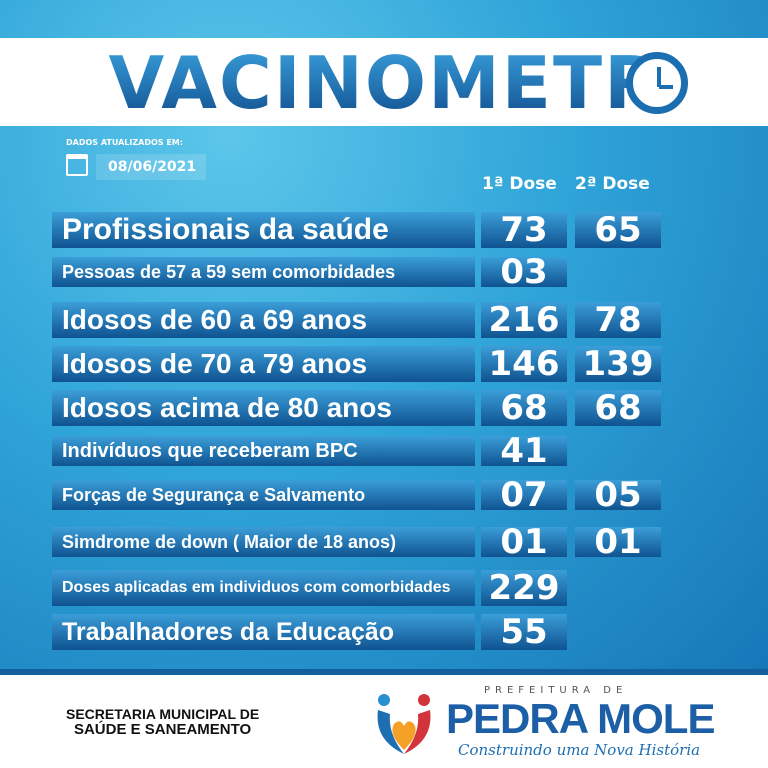 This screenshot has width=768, height=768. I want to click on updated-date: 08/06/2021, so click(151, 167).